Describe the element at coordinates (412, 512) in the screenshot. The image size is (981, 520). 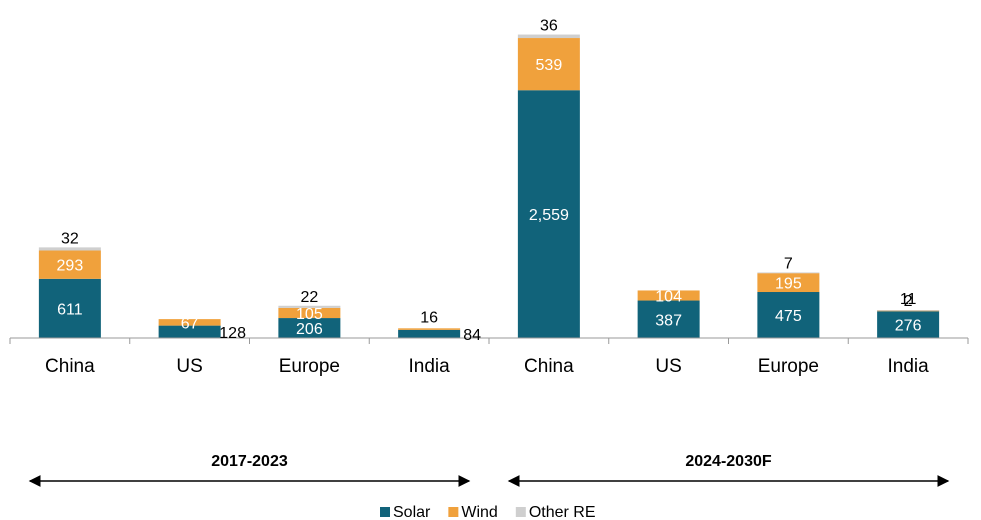
I see `legend-label-solar: Solar` at that location.